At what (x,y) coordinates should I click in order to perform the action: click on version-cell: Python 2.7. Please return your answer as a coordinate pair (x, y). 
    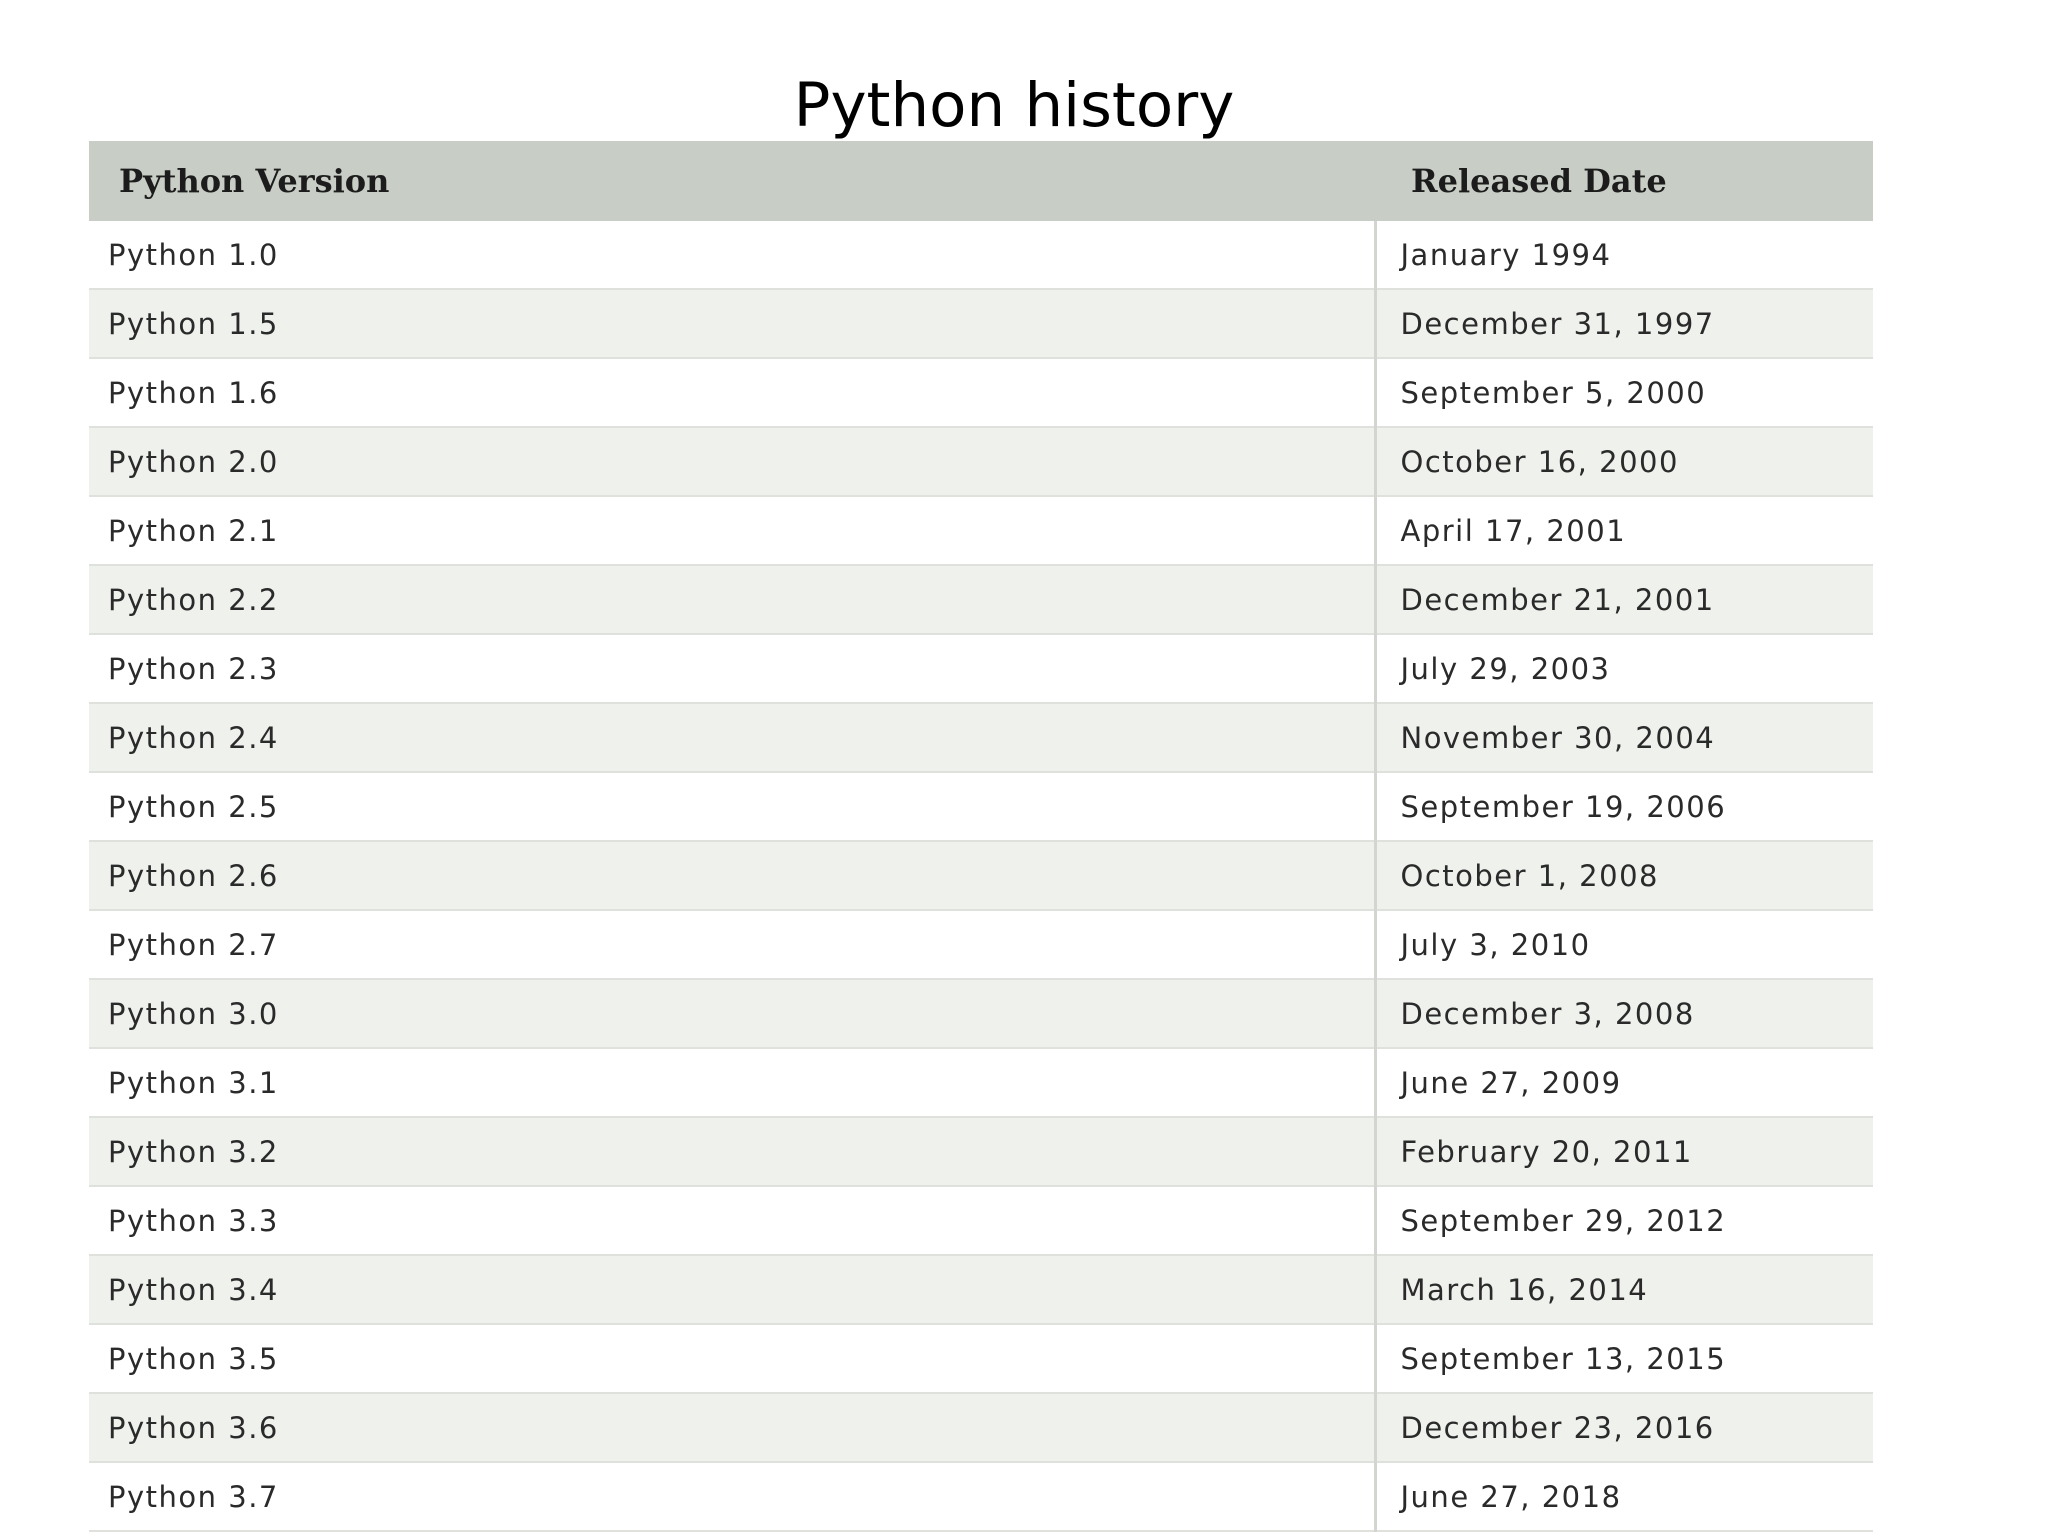
    Looking at the image, I should click on (732, 945).